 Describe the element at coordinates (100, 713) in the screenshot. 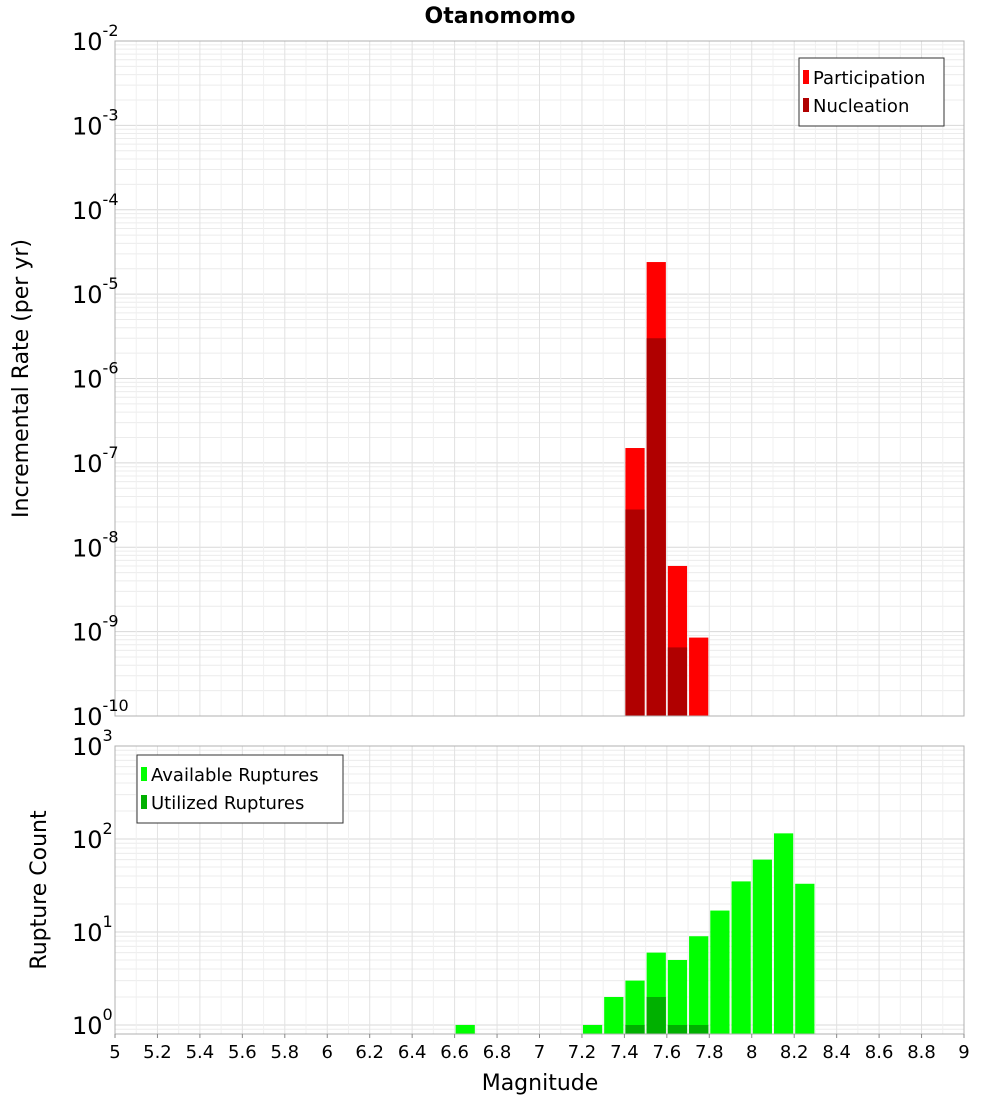

I see `y-tick-label: 10⁻¹⁰` at that location.